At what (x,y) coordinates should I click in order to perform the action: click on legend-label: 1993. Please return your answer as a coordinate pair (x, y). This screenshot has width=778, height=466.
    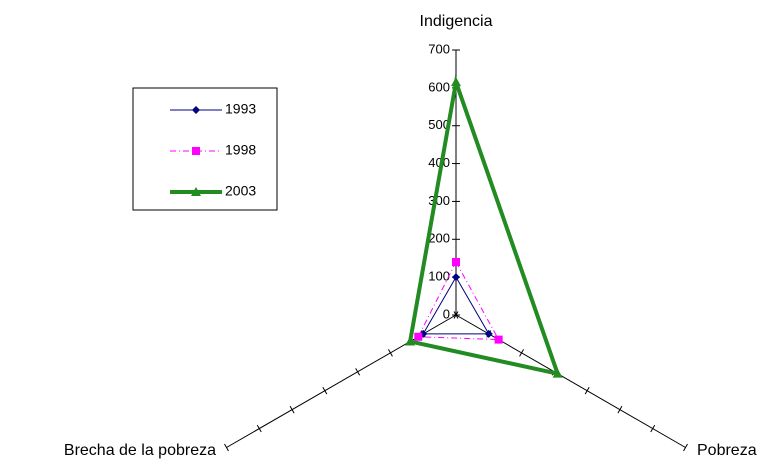
    Looking at the image, I should click on (240, 109).